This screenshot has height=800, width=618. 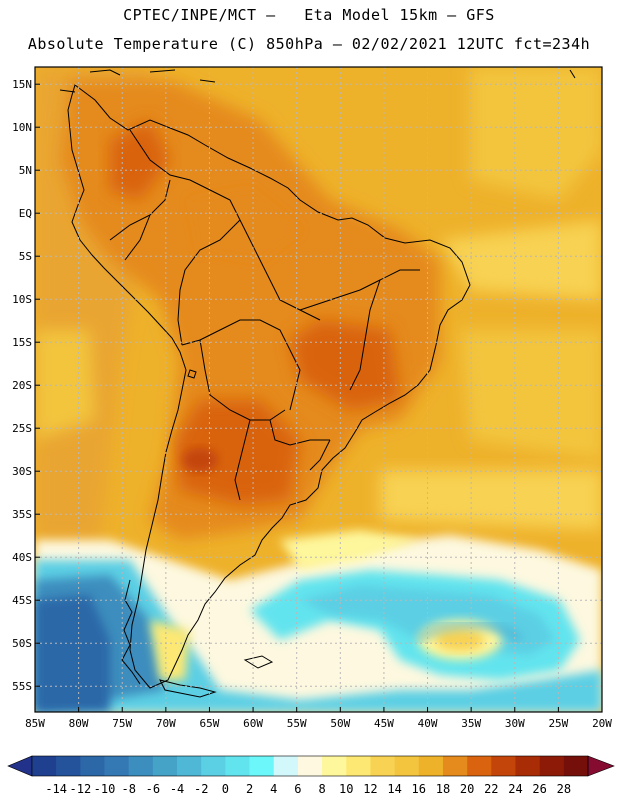 What do you see at coordinates (22, 686) in the screenshot?
I see `lat-tick-label: 55S` at bounding box center [22, 686].